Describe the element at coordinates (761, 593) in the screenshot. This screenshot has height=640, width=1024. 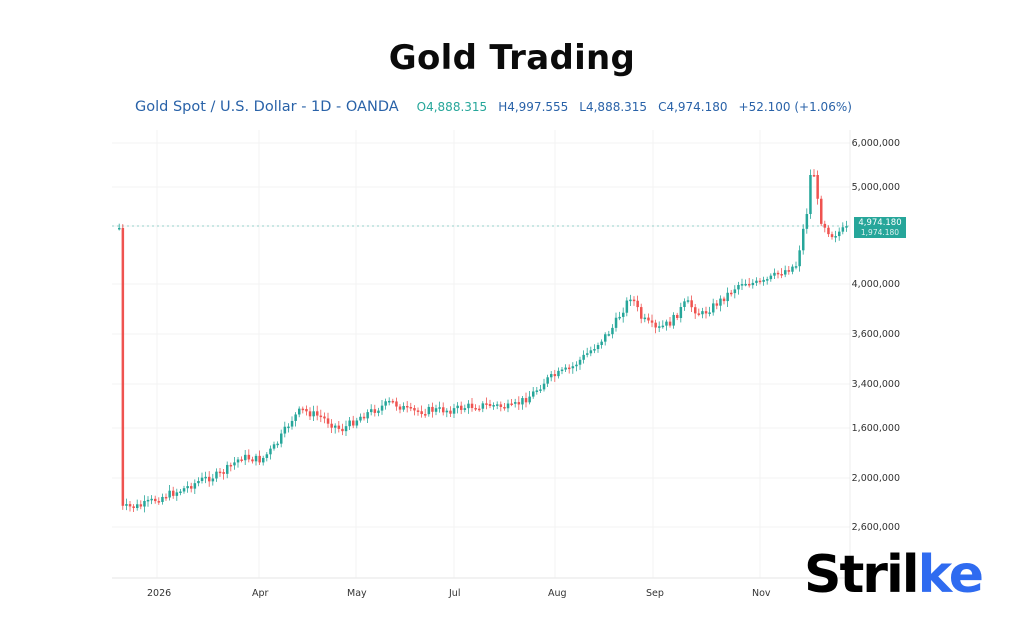
I see `x-tick-label: Nov` at that location.